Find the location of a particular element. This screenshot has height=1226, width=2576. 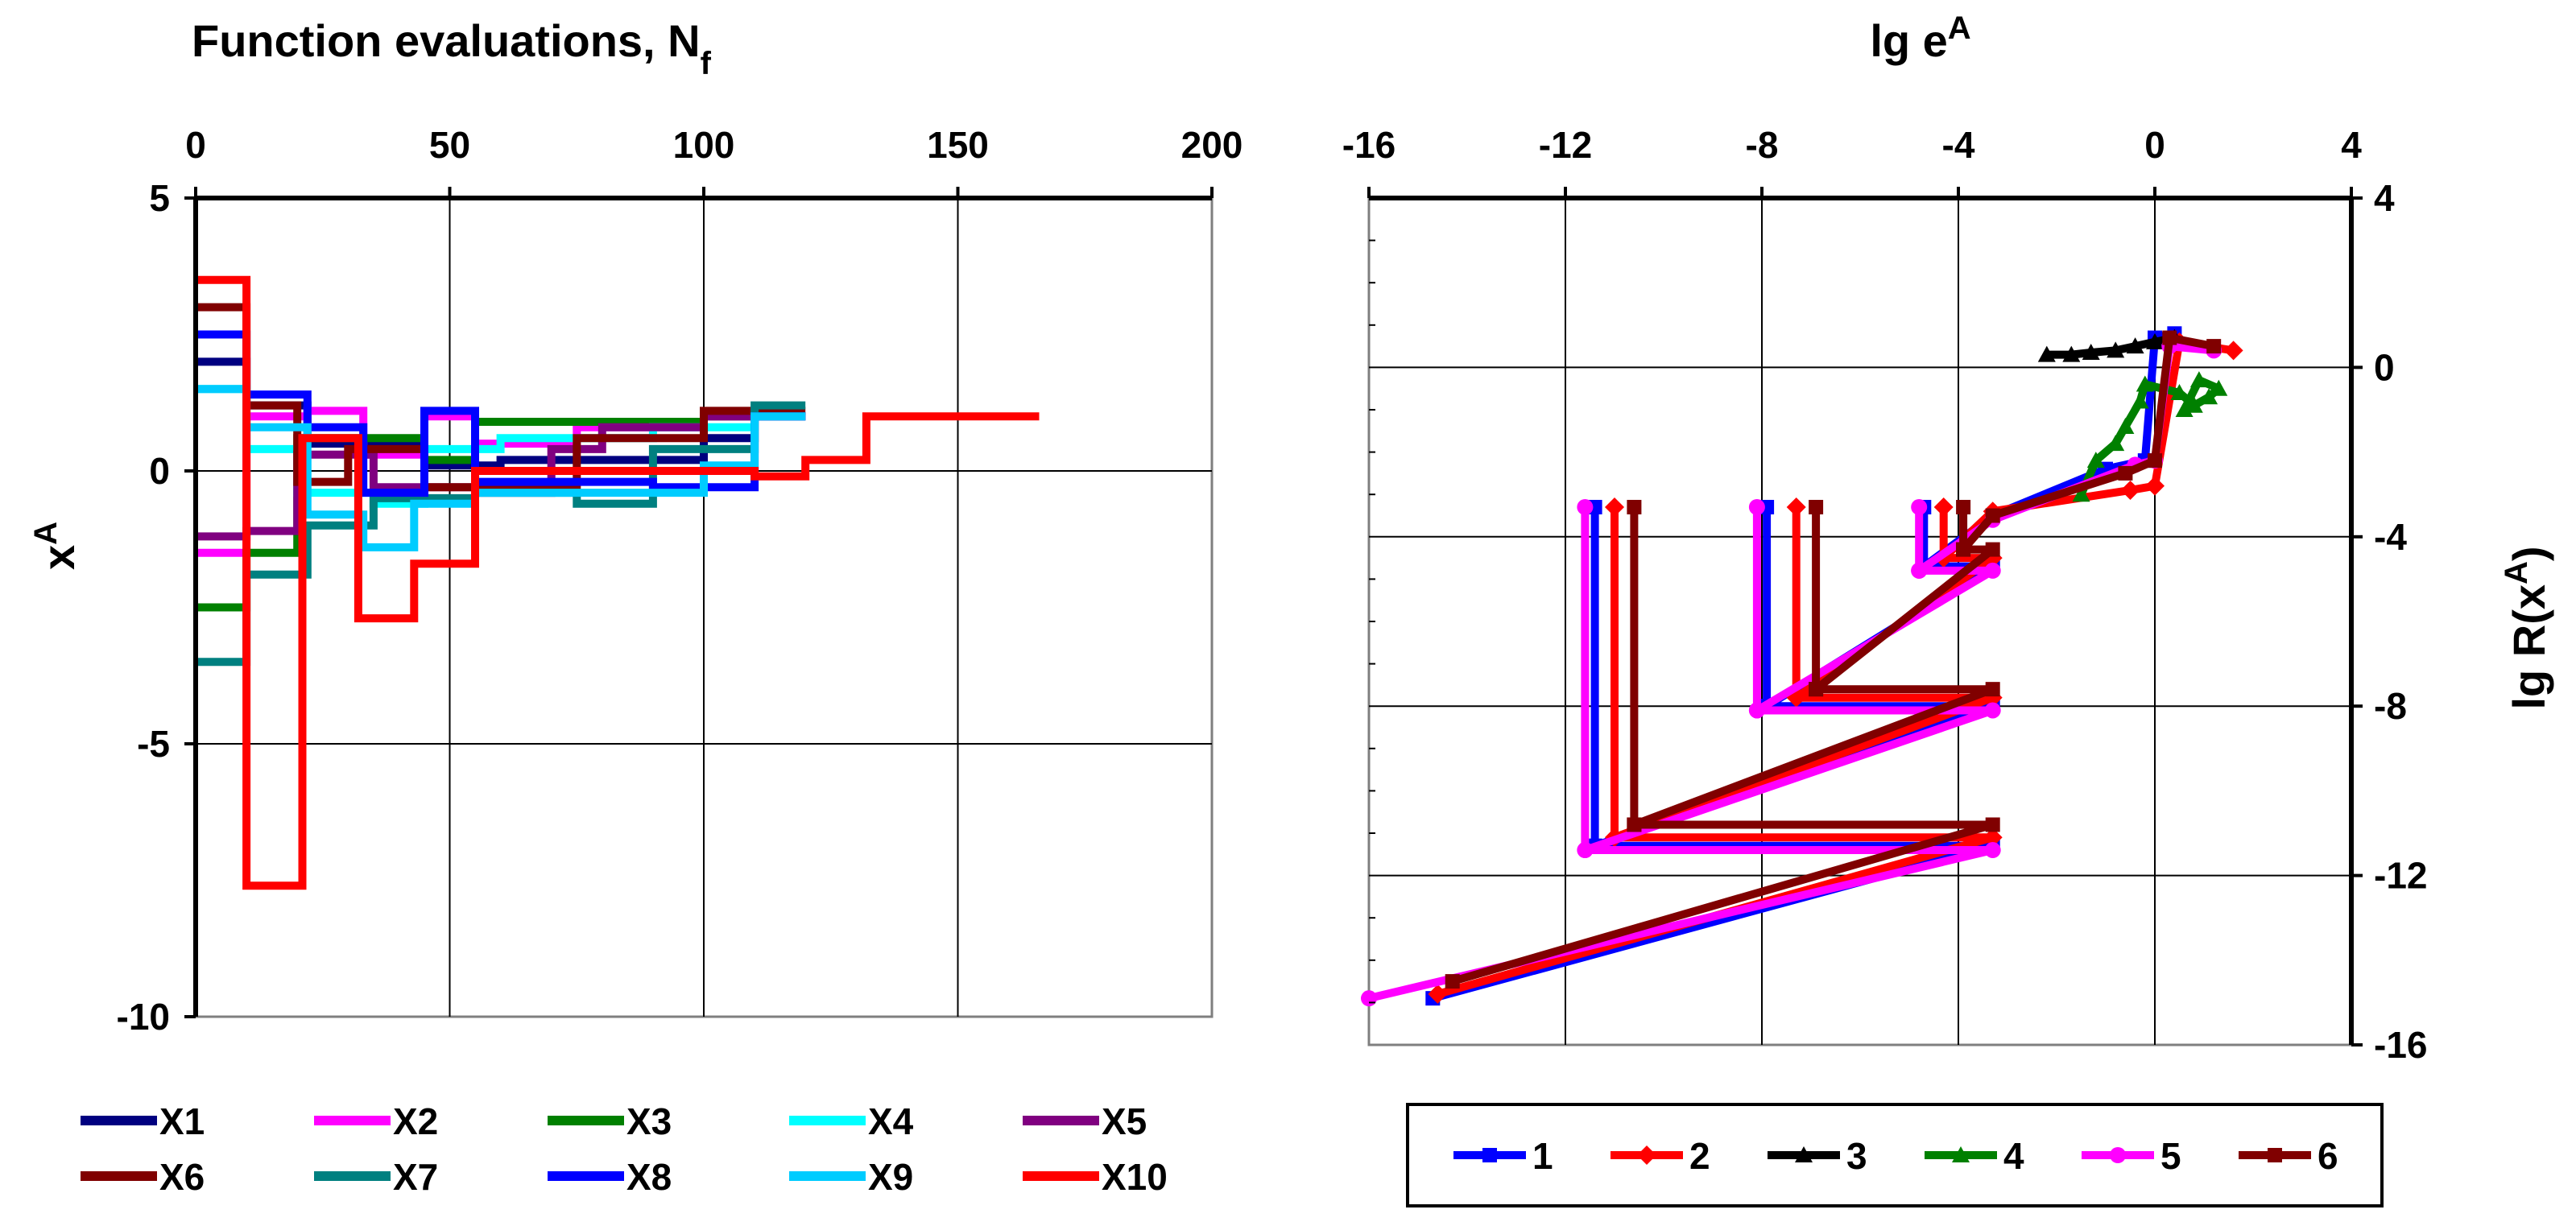

right-legend-item-1: 1 is located at coordinates (1503, 1156).